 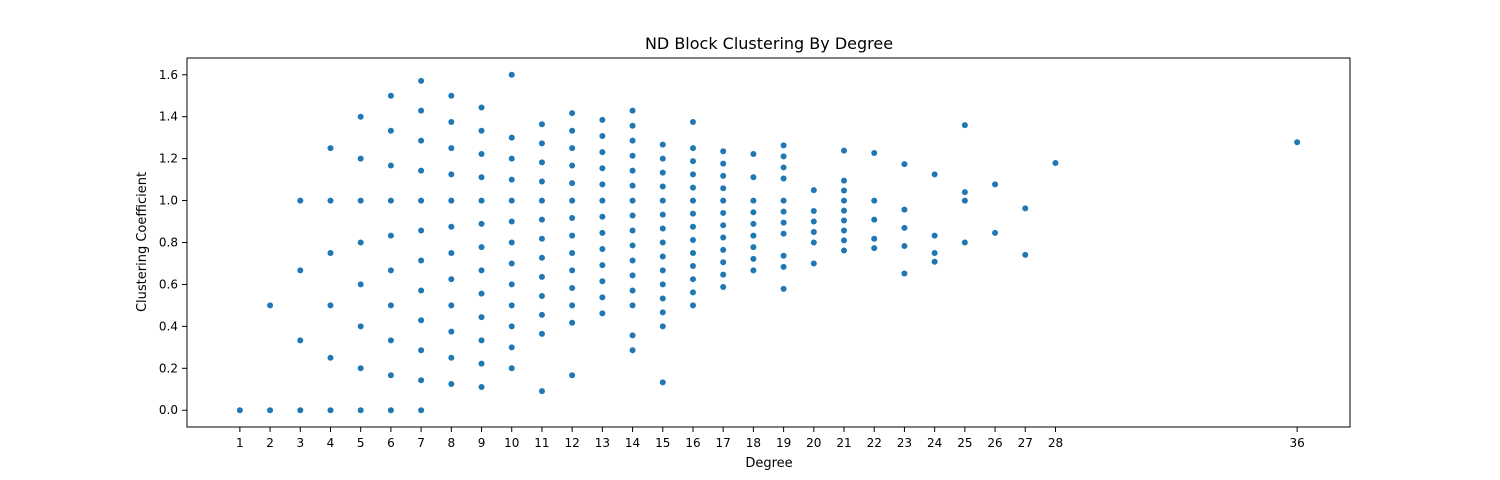 I want to click on x-tick-label: 5, so click(x=361, y=443).